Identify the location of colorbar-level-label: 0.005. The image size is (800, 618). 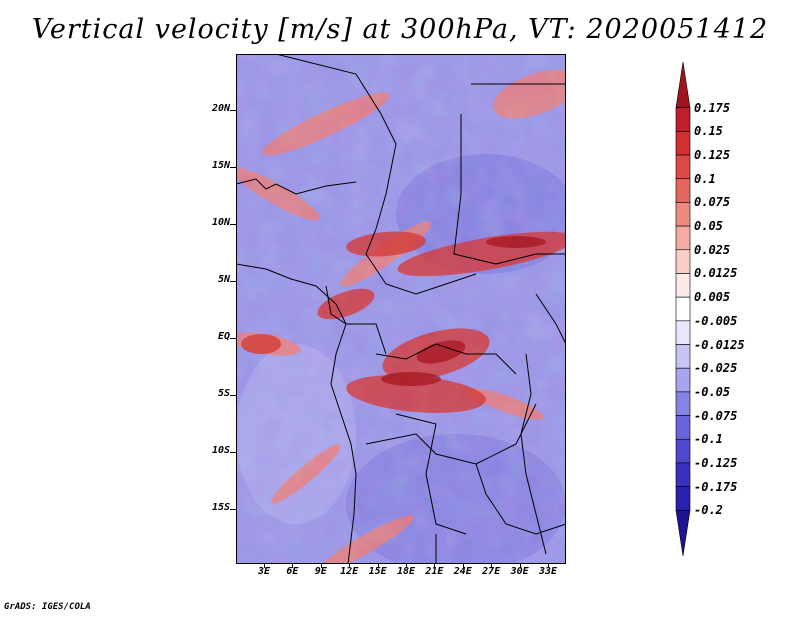
(712, 297).